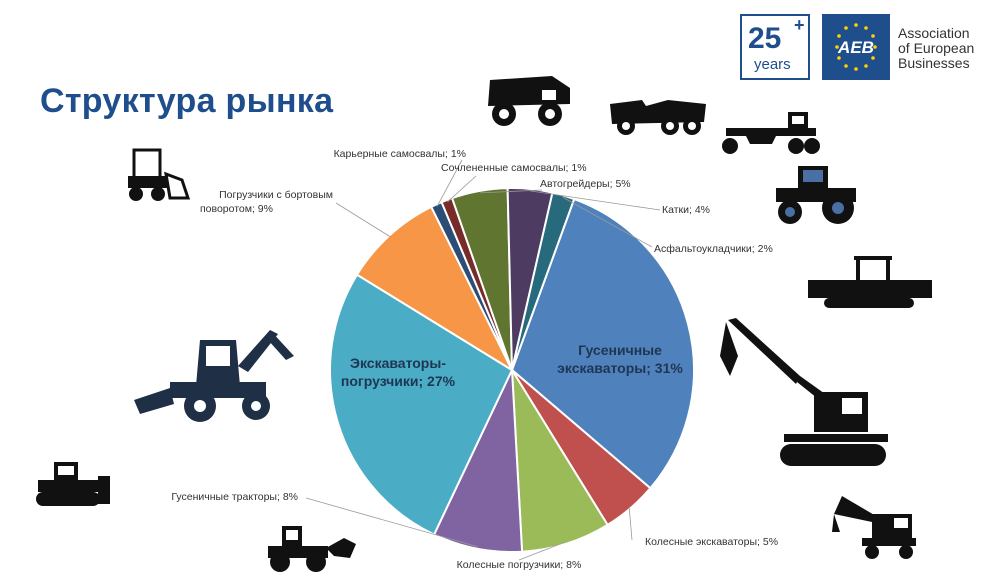 The width and height of the screenshot is (1000, 577). Describe the element at coordinates (772, 64) in the screenshot. I see `badge-years: years` at that location.